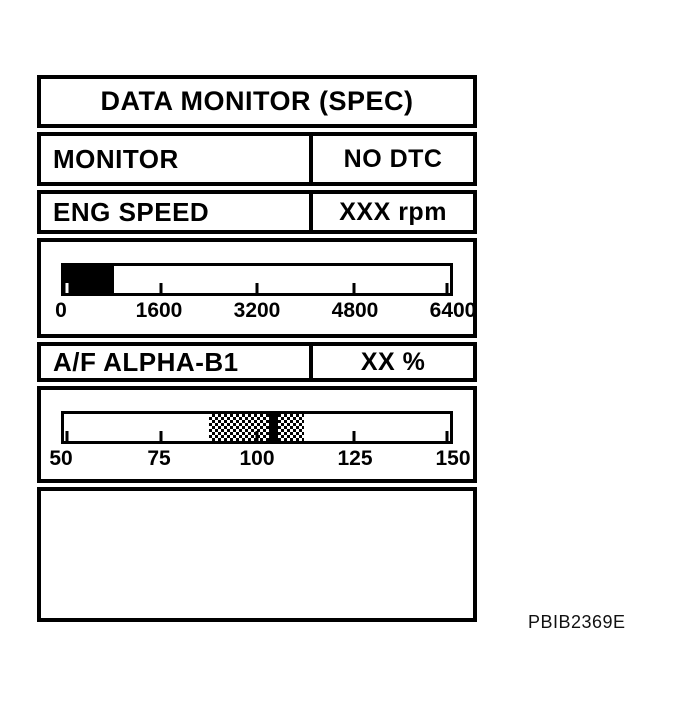  Describe the element at coordinates (257, 554) in the screenshot. I see `empty-panel` at that location.